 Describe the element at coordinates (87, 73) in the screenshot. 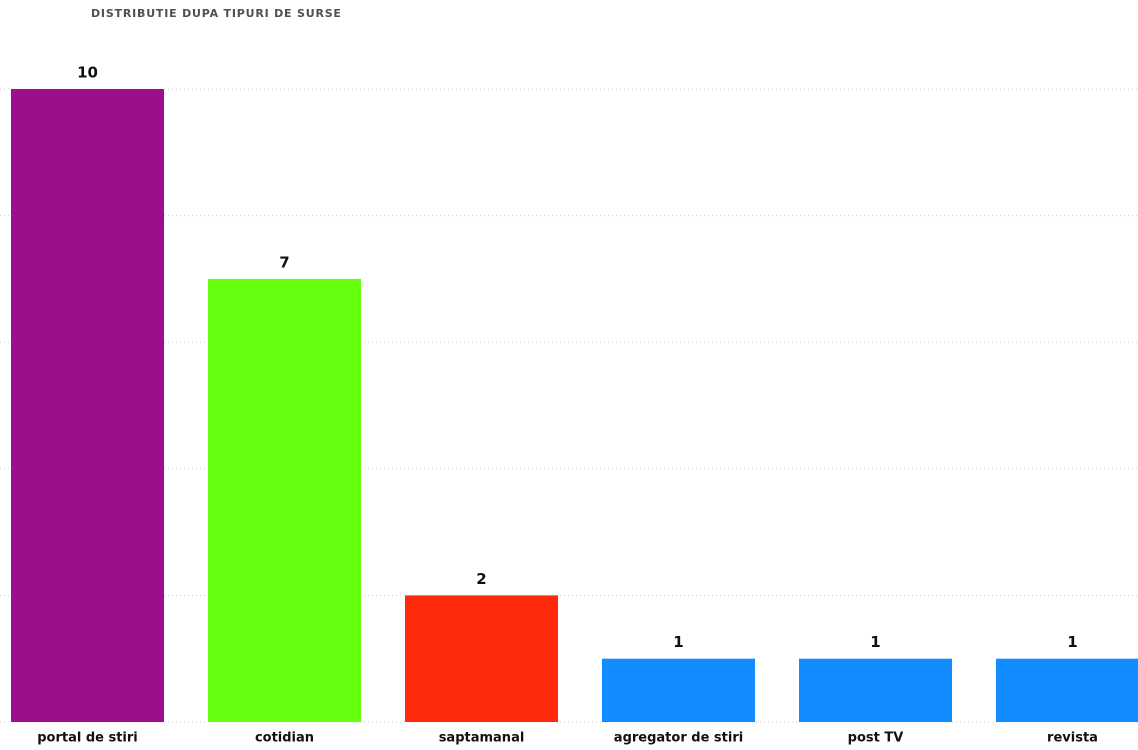

I see `value-label: 10` at that location.